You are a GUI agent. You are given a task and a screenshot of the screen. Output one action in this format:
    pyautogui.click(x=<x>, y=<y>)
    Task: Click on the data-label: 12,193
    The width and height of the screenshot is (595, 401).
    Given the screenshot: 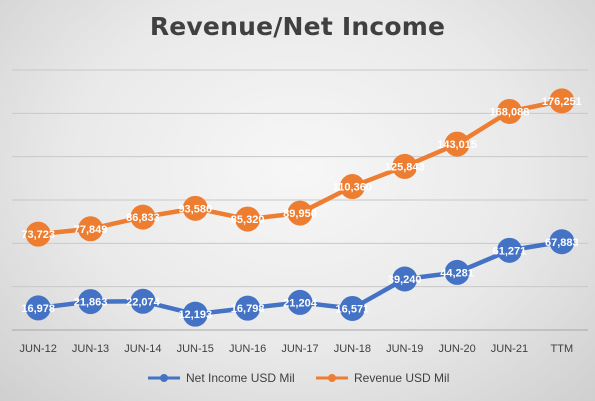 What is the action you would take?
    pyautogui.click(x=195, y=315)
    